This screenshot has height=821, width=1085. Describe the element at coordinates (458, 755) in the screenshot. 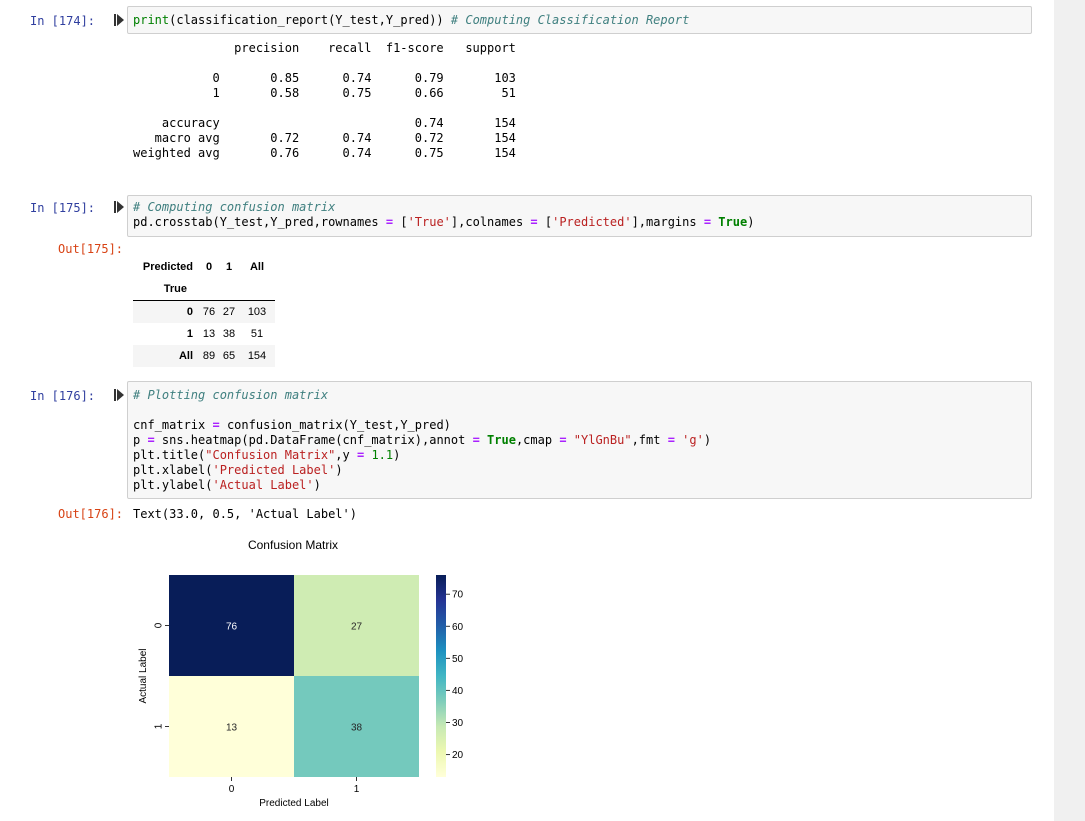

I see `colorbar-tick-label: 20` at that location.